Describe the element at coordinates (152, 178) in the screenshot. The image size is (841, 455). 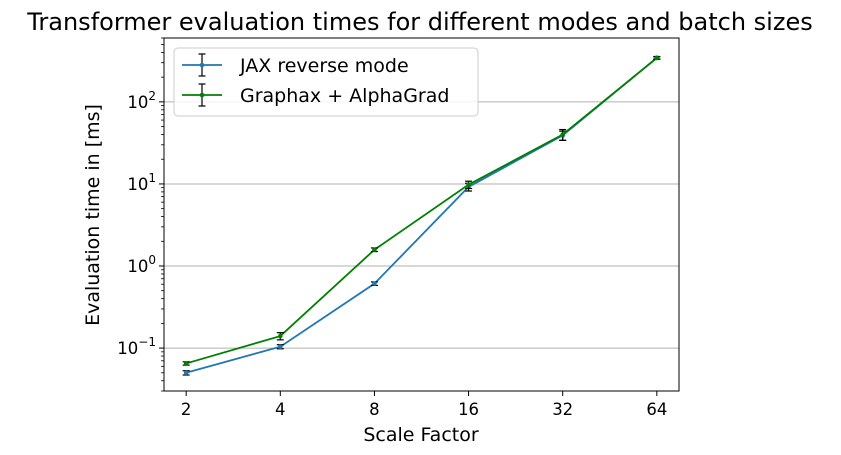
I see `y-tick-exponent: 1` at that location.